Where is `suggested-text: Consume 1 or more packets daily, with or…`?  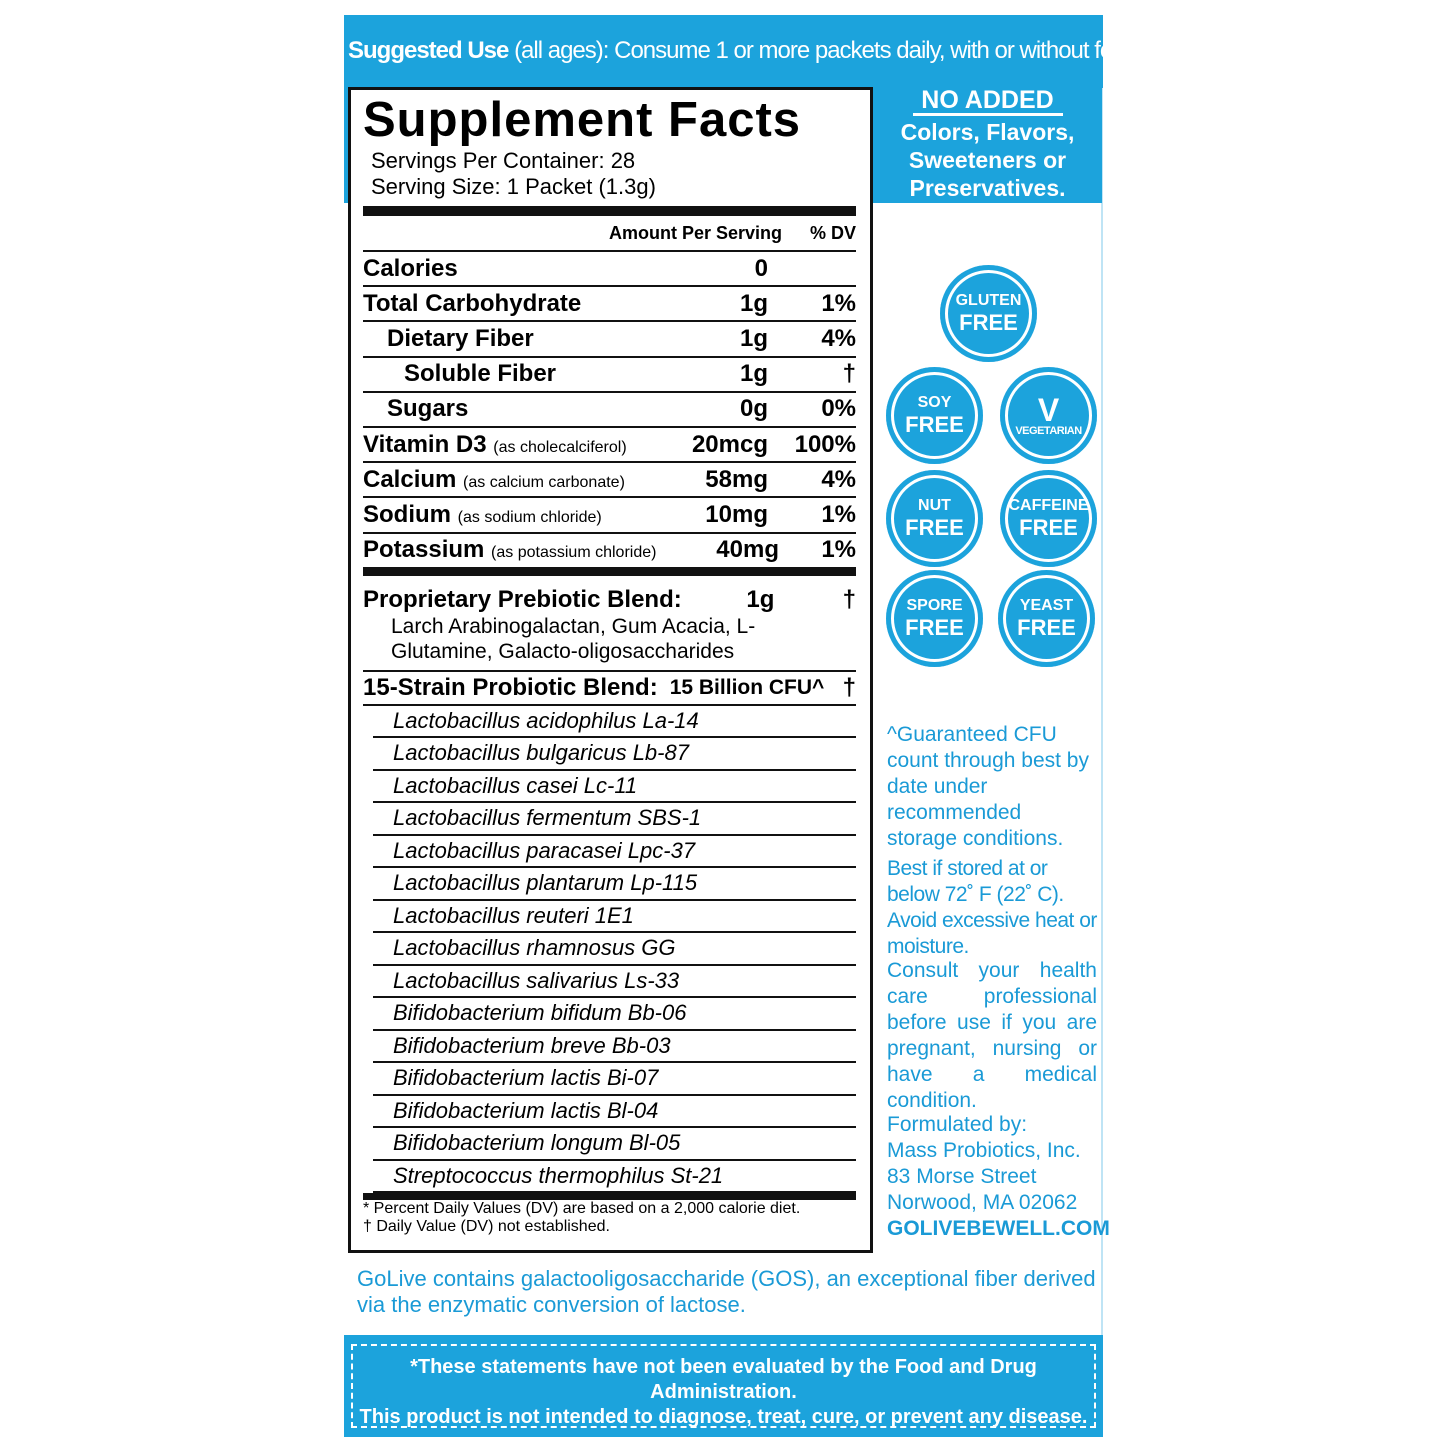
suggested-text: Consume 1 or more packets daily, with or… is located at coordinates (878, 50).